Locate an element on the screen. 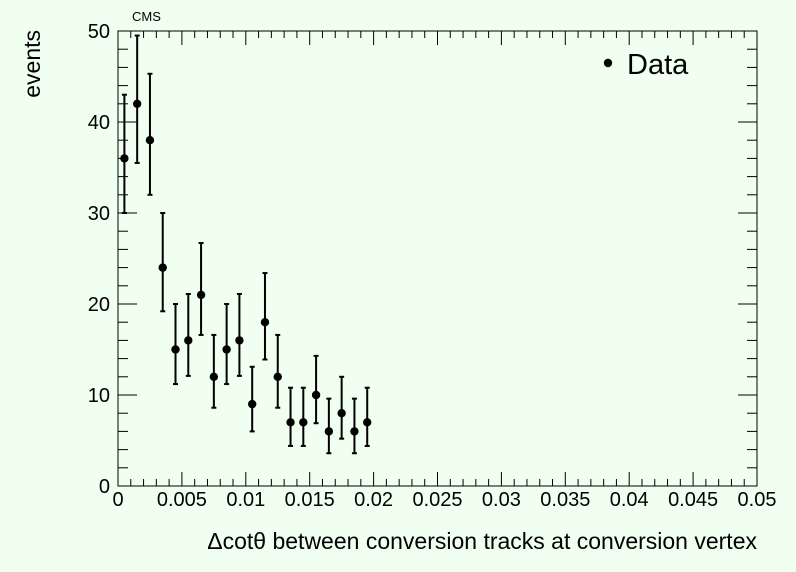 This screenshot has width=796, height=572. x-tick-label: 0.01 is located at coordinates (245, 500).